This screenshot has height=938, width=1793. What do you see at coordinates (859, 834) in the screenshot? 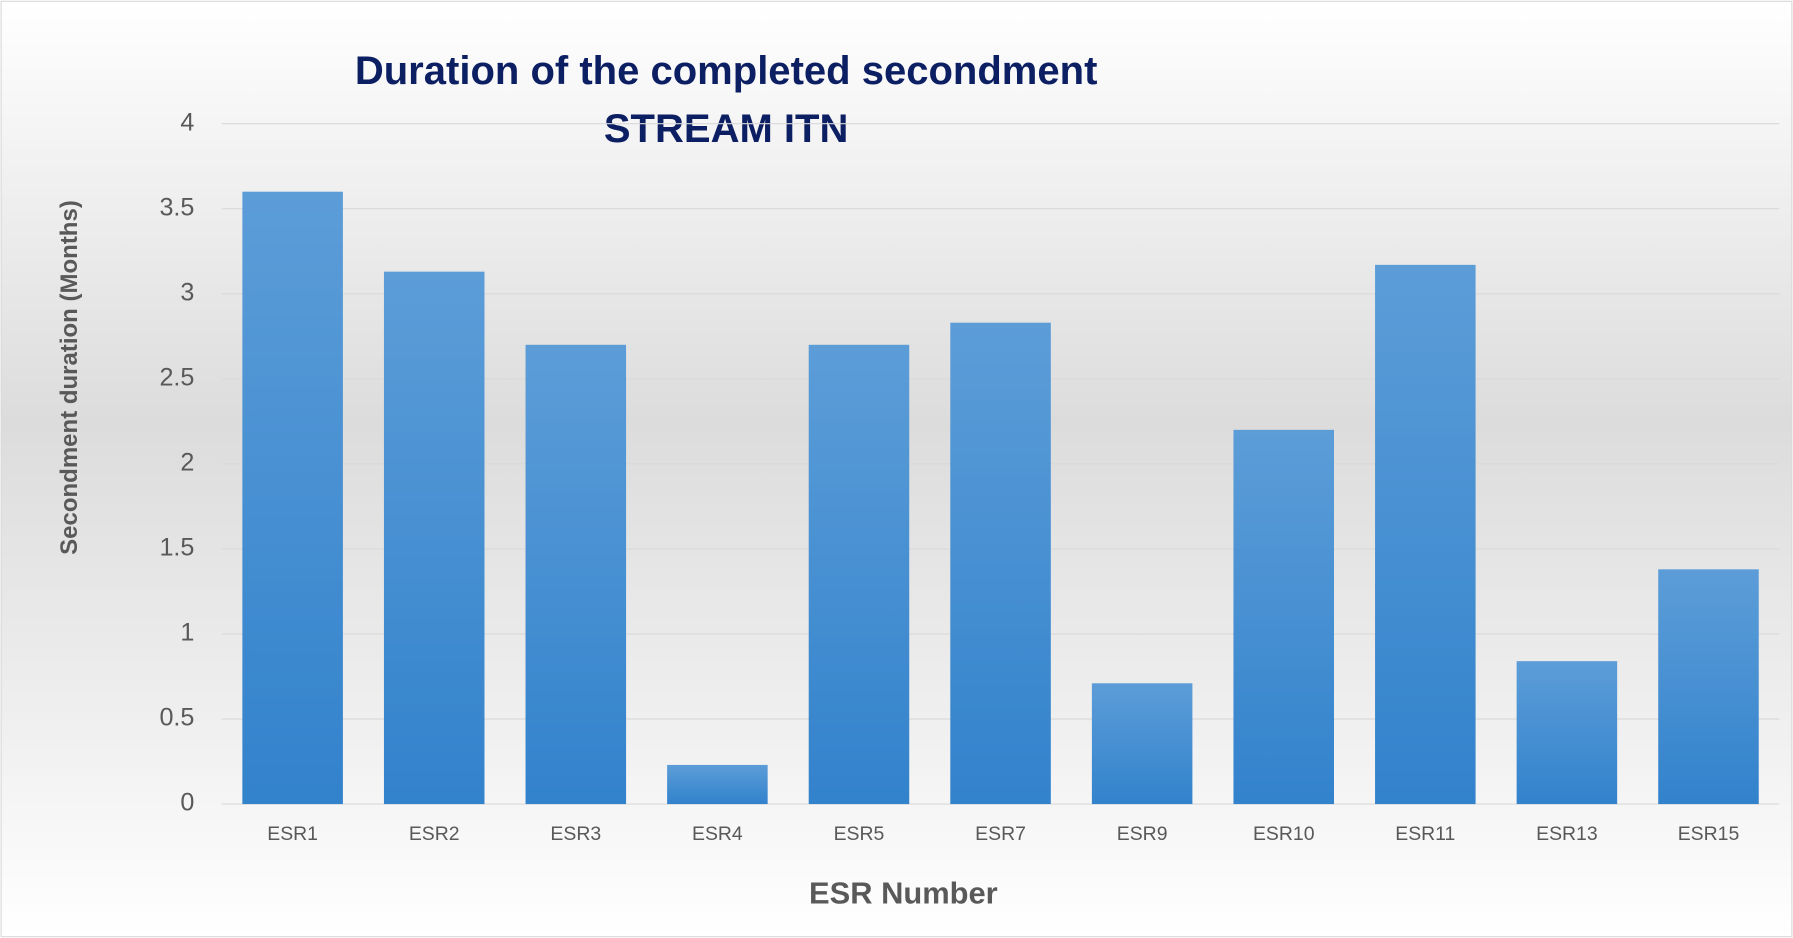
I see `x-tick-label: ESR5` at bounding box center [859, 834].